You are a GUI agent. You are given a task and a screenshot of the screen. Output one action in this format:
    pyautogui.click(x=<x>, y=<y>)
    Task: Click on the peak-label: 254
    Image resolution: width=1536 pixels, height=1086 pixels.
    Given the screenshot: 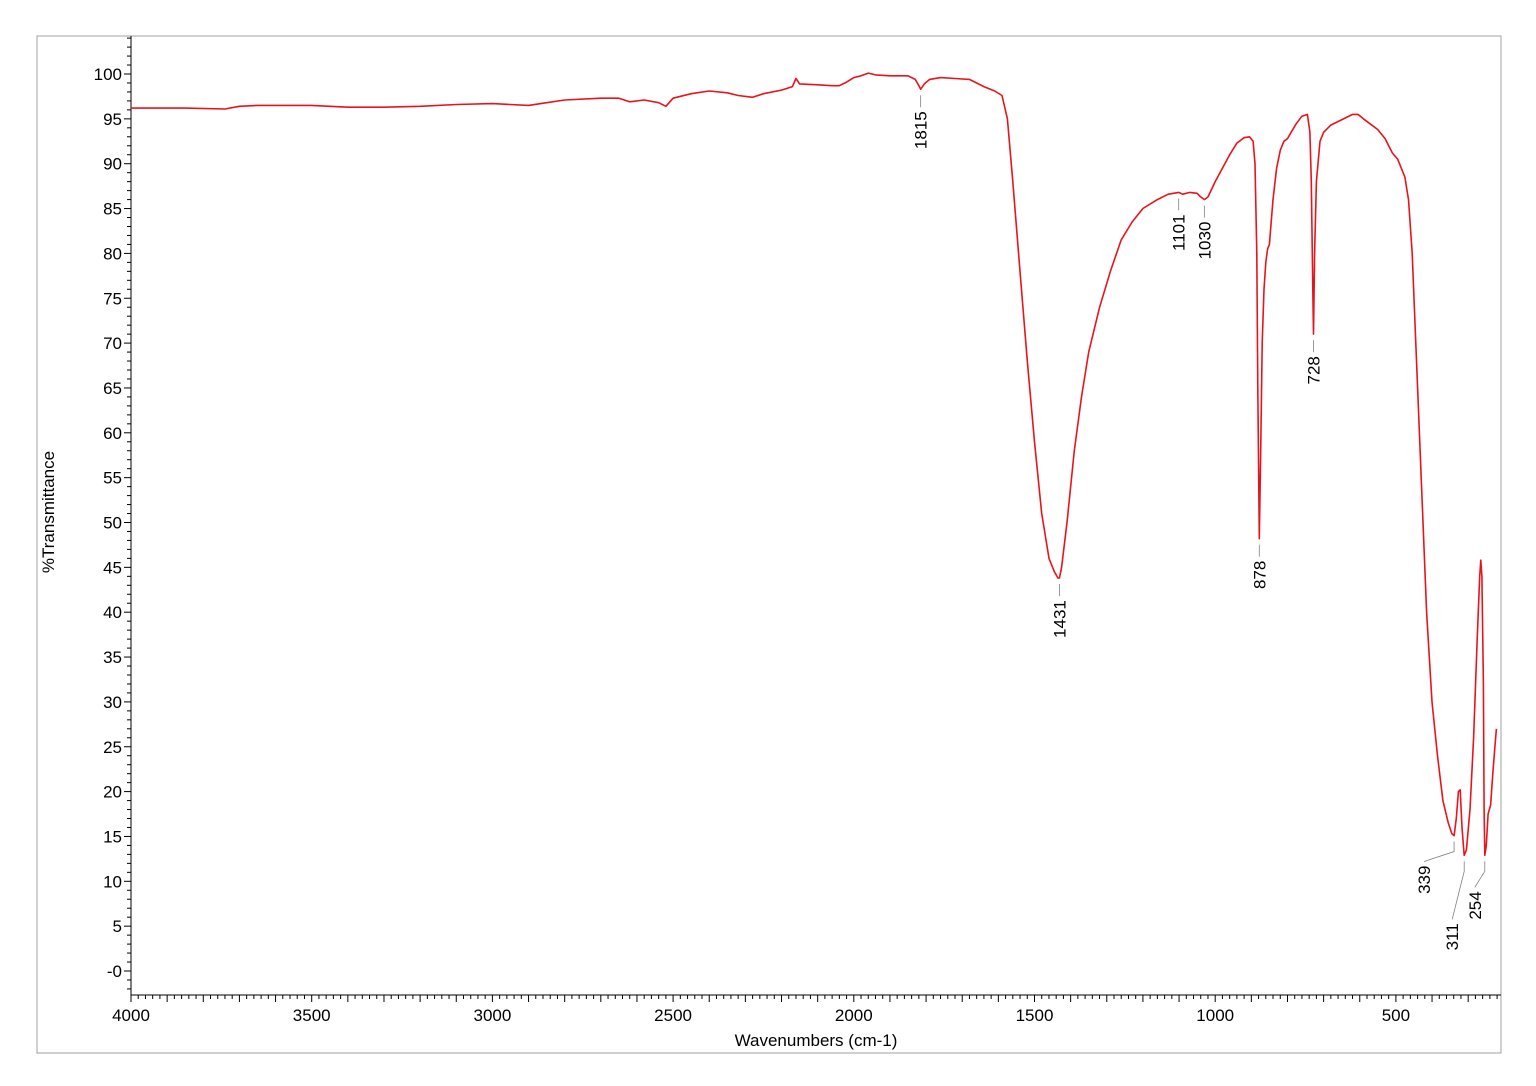 What is the action you would take?
    pyautogui.click(x=1475, y=905)
    